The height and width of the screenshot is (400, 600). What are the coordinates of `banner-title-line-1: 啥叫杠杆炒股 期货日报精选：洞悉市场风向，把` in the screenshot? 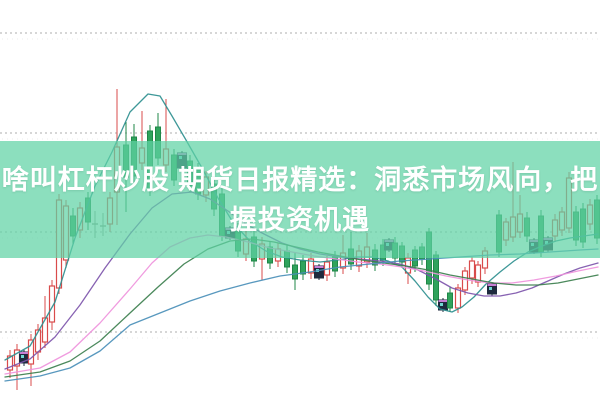 It's located at (300, 180).